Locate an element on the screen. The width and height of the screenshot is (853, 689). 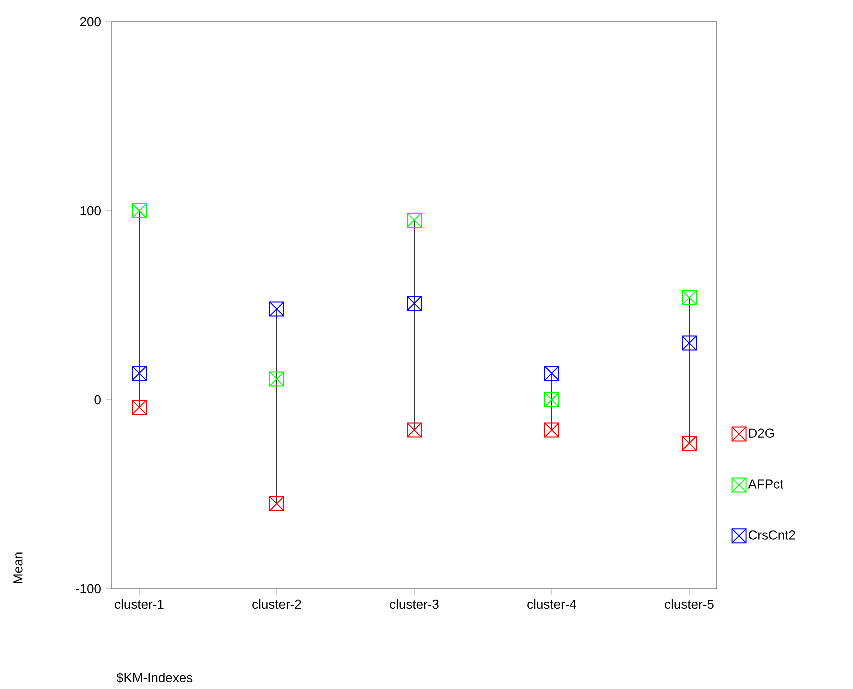
legend-label: D2G is located at coordinates (761, 433).